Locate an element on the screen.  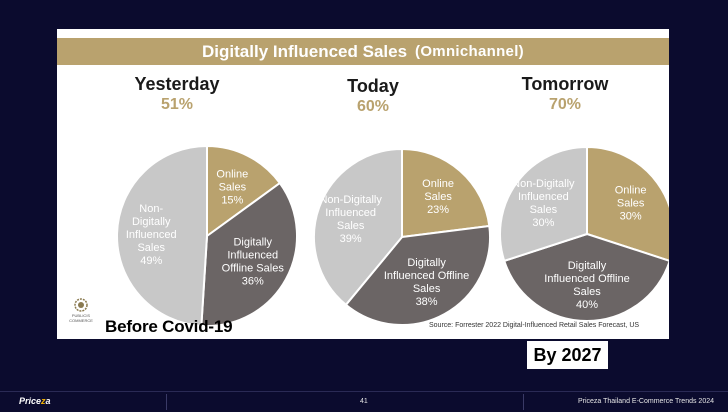
pie-3-slice-2-label: Digitally Influenced Offline Sales 40% is located at coordinates (586, 285).